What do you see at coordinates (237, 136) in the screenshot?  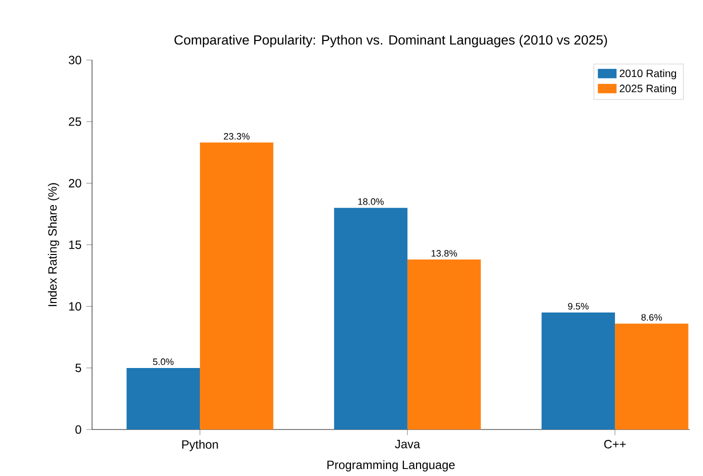 I see `data-label: 23.3%` at bounding box center [237, 136].